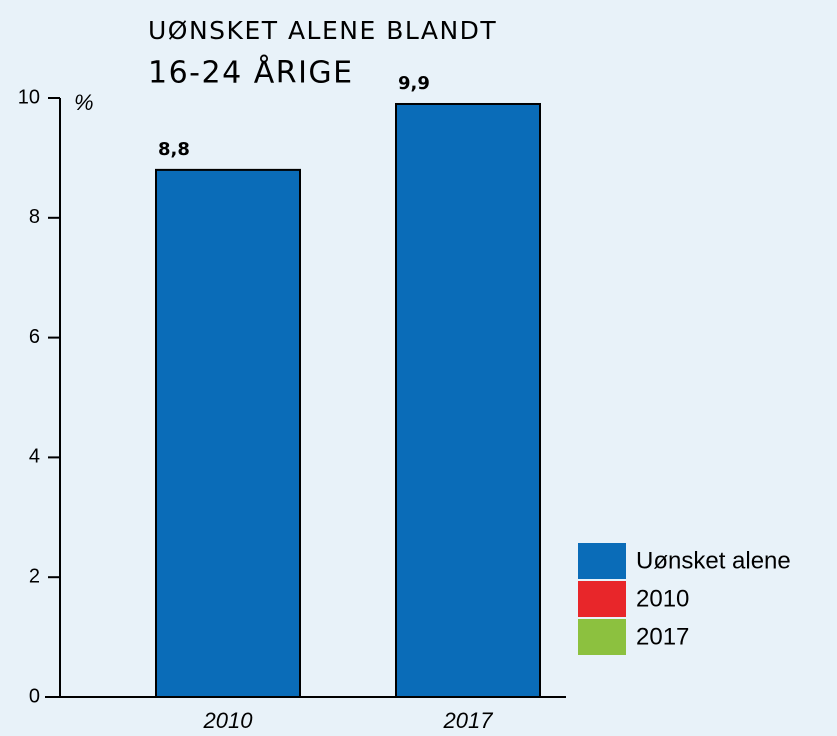  What do you see at coordinates (174, 149) in the screenshot?
I see `data-label: 8,8` at bounding box center [174, 149].